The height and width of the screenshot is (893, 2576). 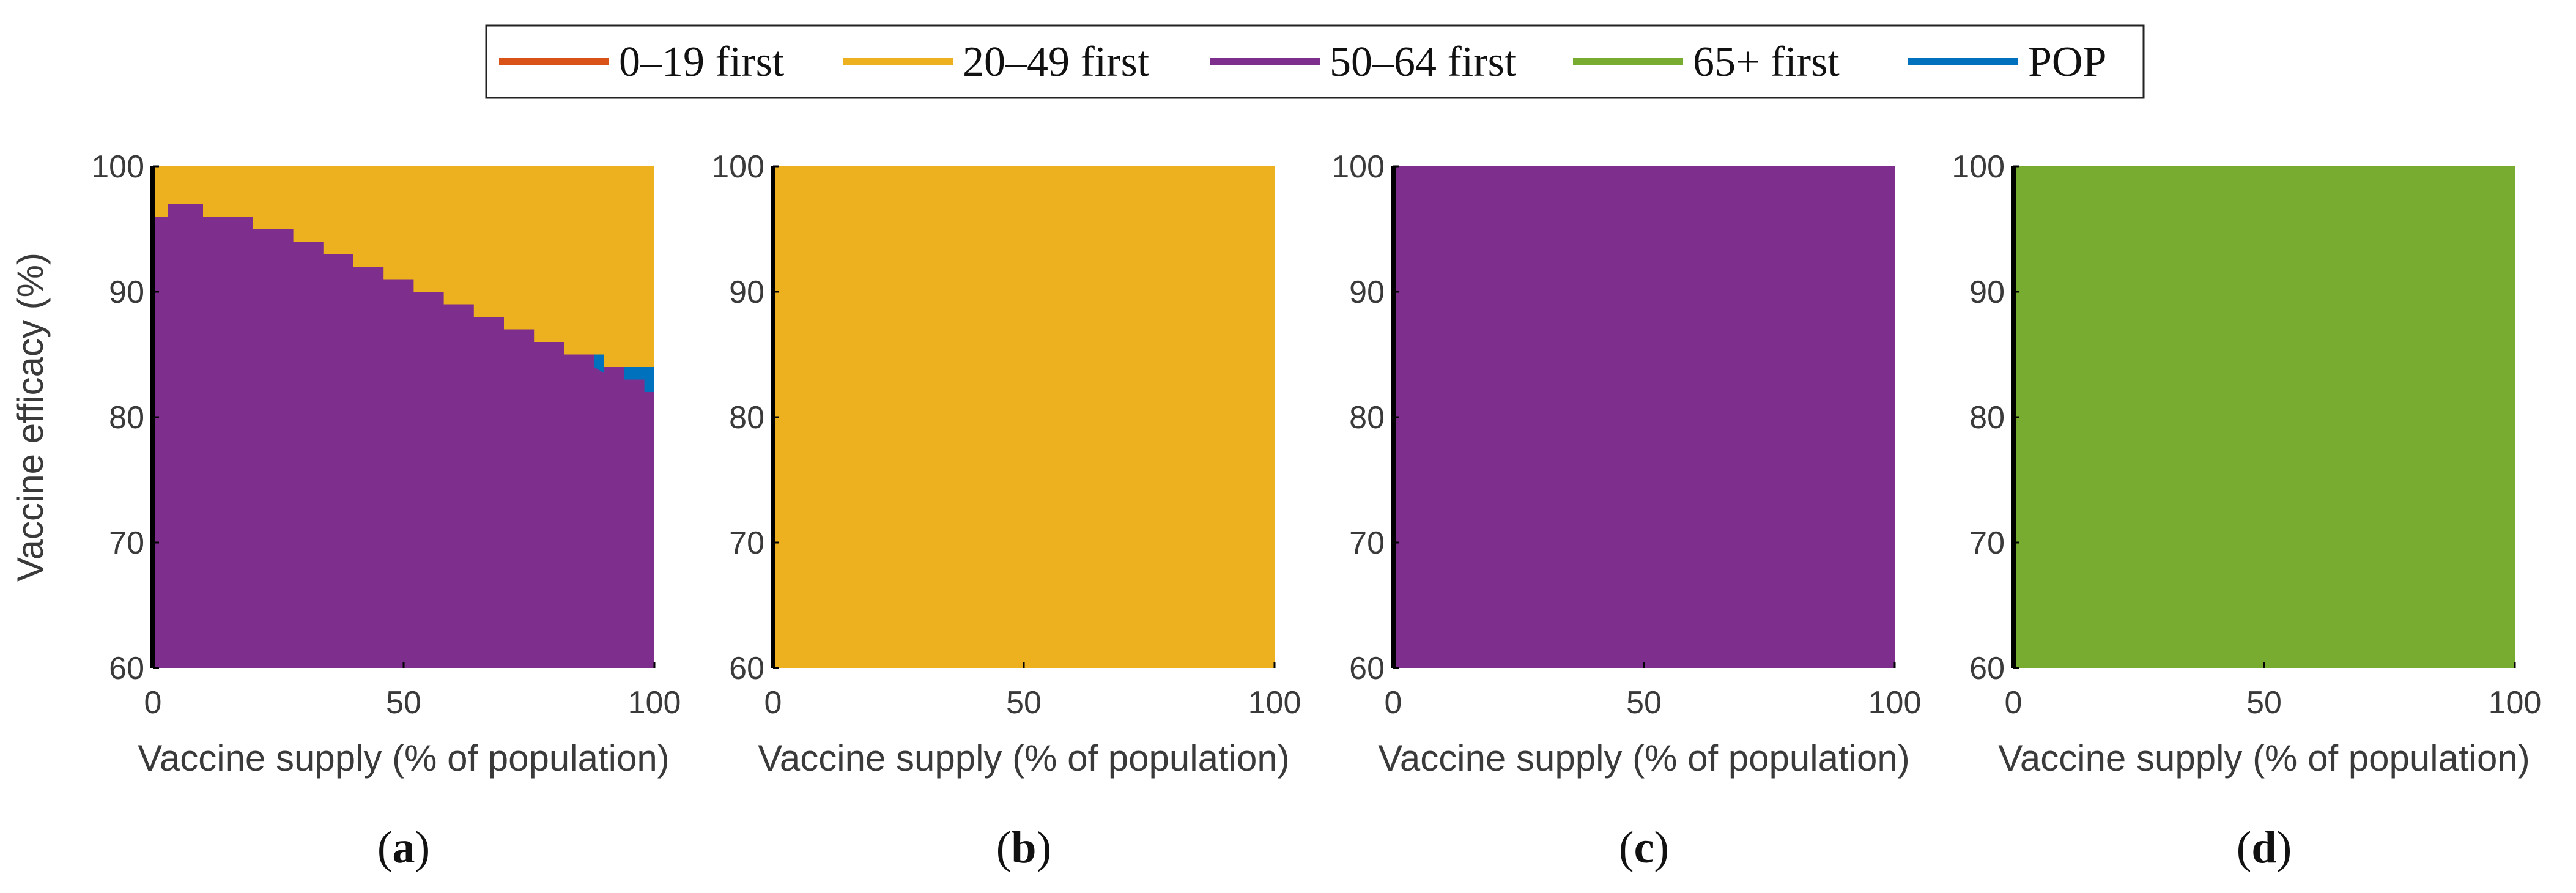 I want to click on panel-label: (d), so click(x=2264, y=848).